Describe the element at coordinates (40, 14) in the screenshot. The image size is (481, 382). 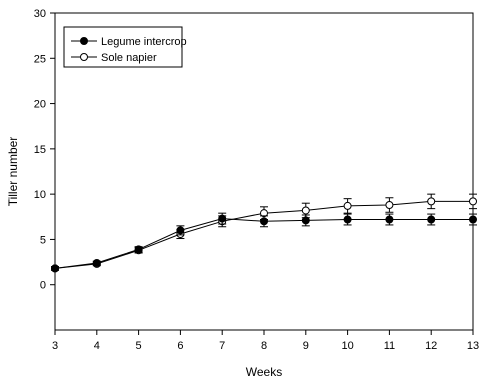
I see `y-tick-label: 30` at that location.